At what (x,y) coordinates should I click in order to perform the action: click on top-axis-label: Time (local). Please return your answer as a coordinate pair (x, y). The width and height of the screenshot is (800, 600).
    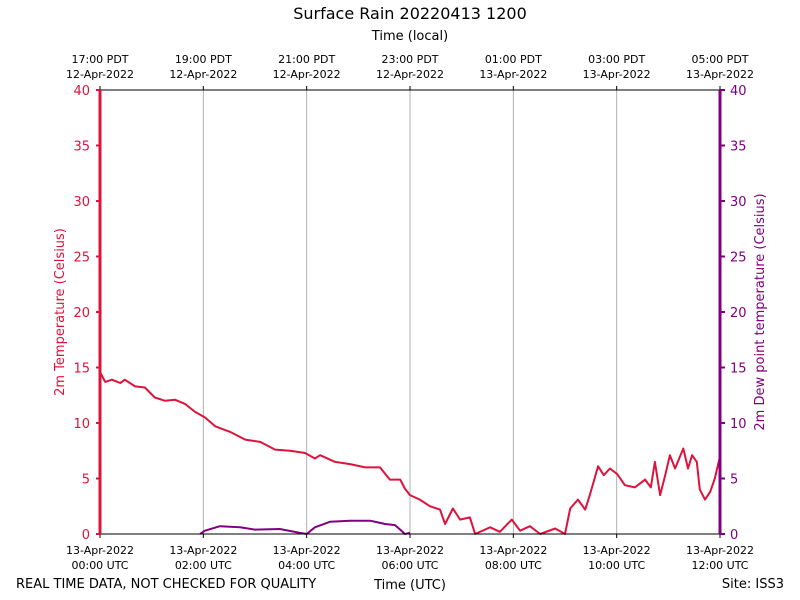
    Looking at the image, I should click on (409, 36).